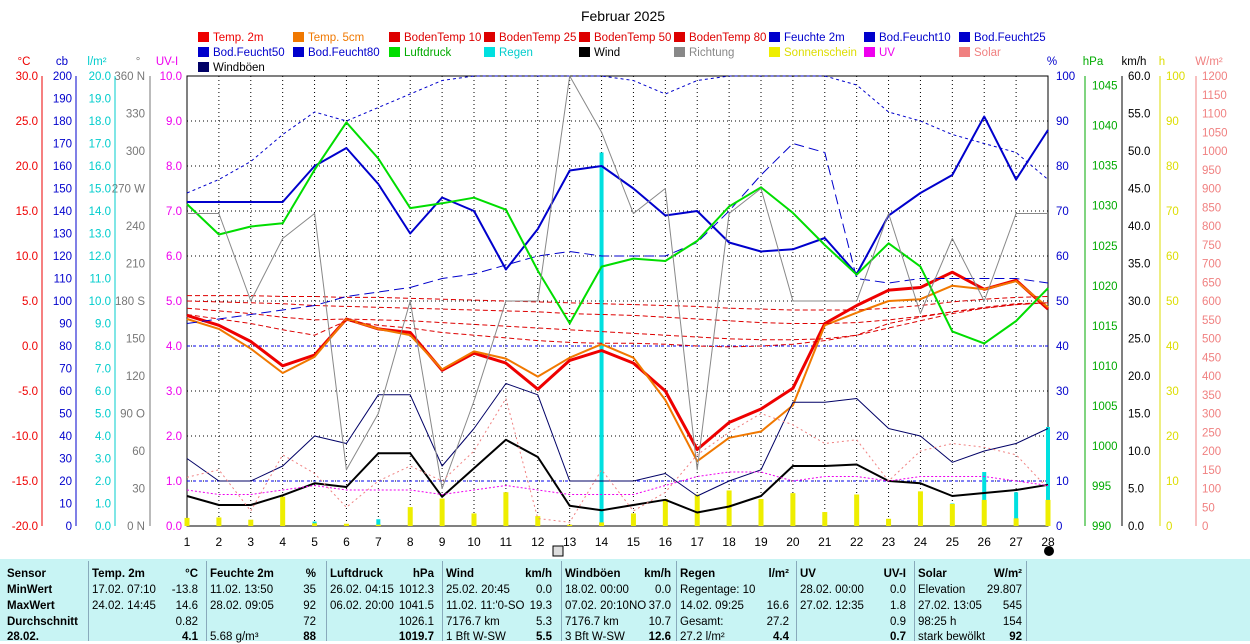 This screenshot has width=1250, height=644. Describe the element at coordinates (42, 622) in the screenshot. I see `stats-row-label: Durchschnitt` at that location.